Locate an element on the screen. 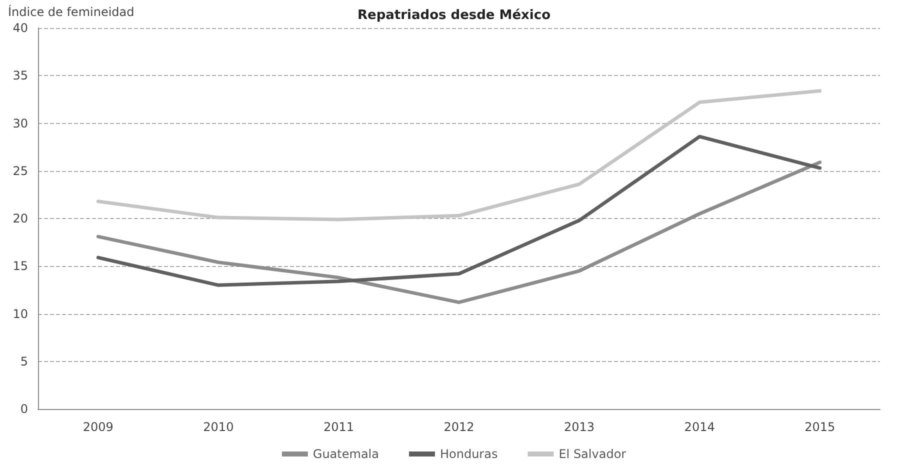 This screenshot has width=908, height=469. x-tick-label: 2011 is located at coordinates (338, 427).